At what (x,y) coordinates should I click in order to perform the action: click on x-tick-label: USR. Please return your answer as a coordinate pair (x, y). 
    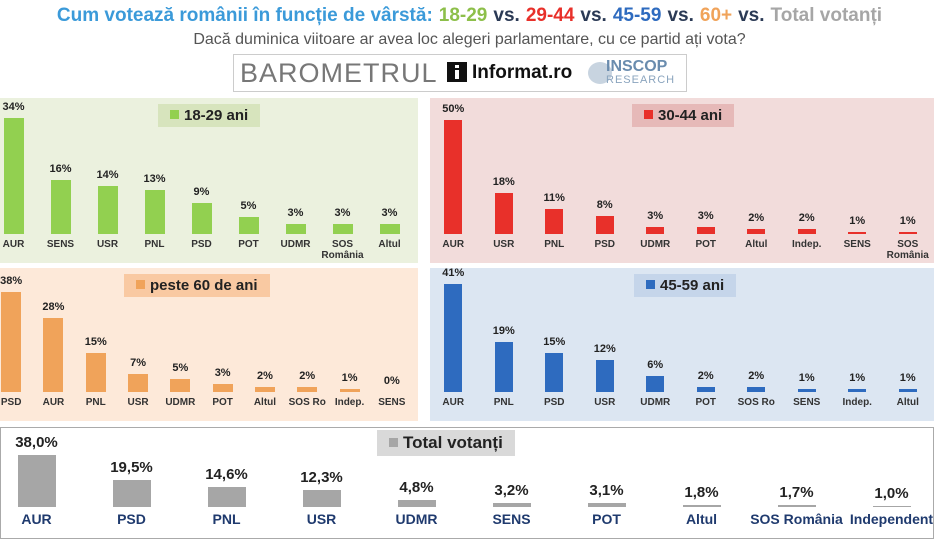
    Looking at the image, I should click on (605, 402).